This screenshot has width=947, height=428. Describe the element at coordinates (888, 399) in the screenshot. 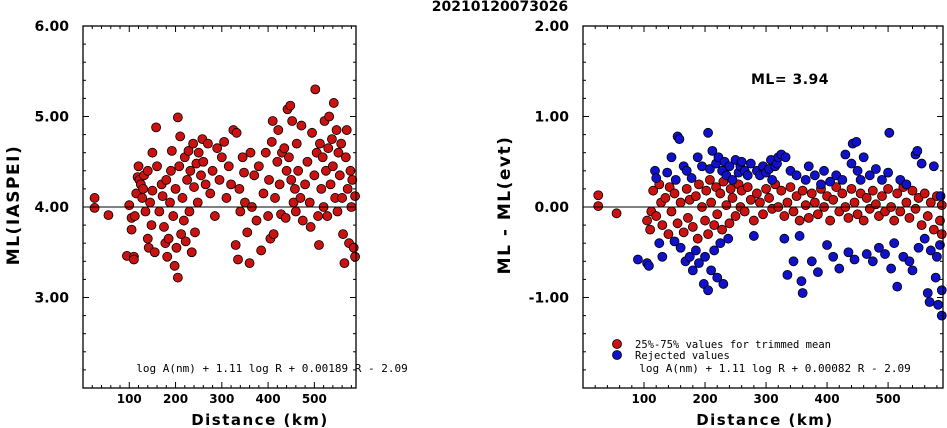

I see `right-x-tick-label: 500` at that location.